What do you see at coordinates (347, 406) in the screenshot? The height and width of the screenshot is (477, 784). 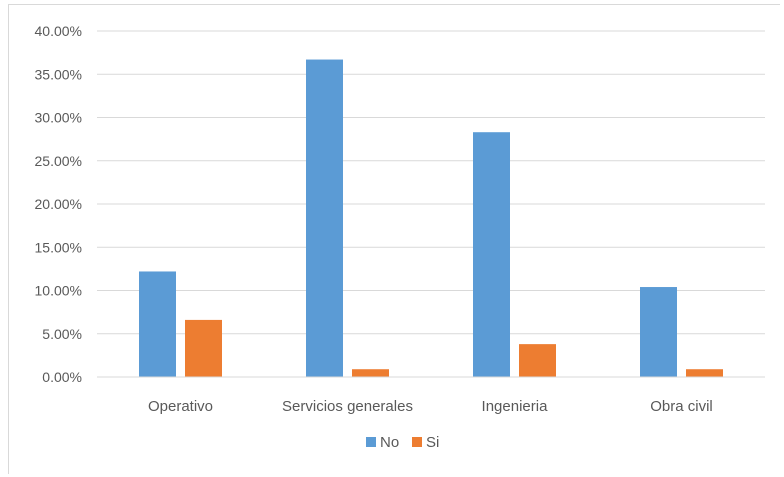 I see `x-category-label: Servicios generales` at bounding box center [347, 406].